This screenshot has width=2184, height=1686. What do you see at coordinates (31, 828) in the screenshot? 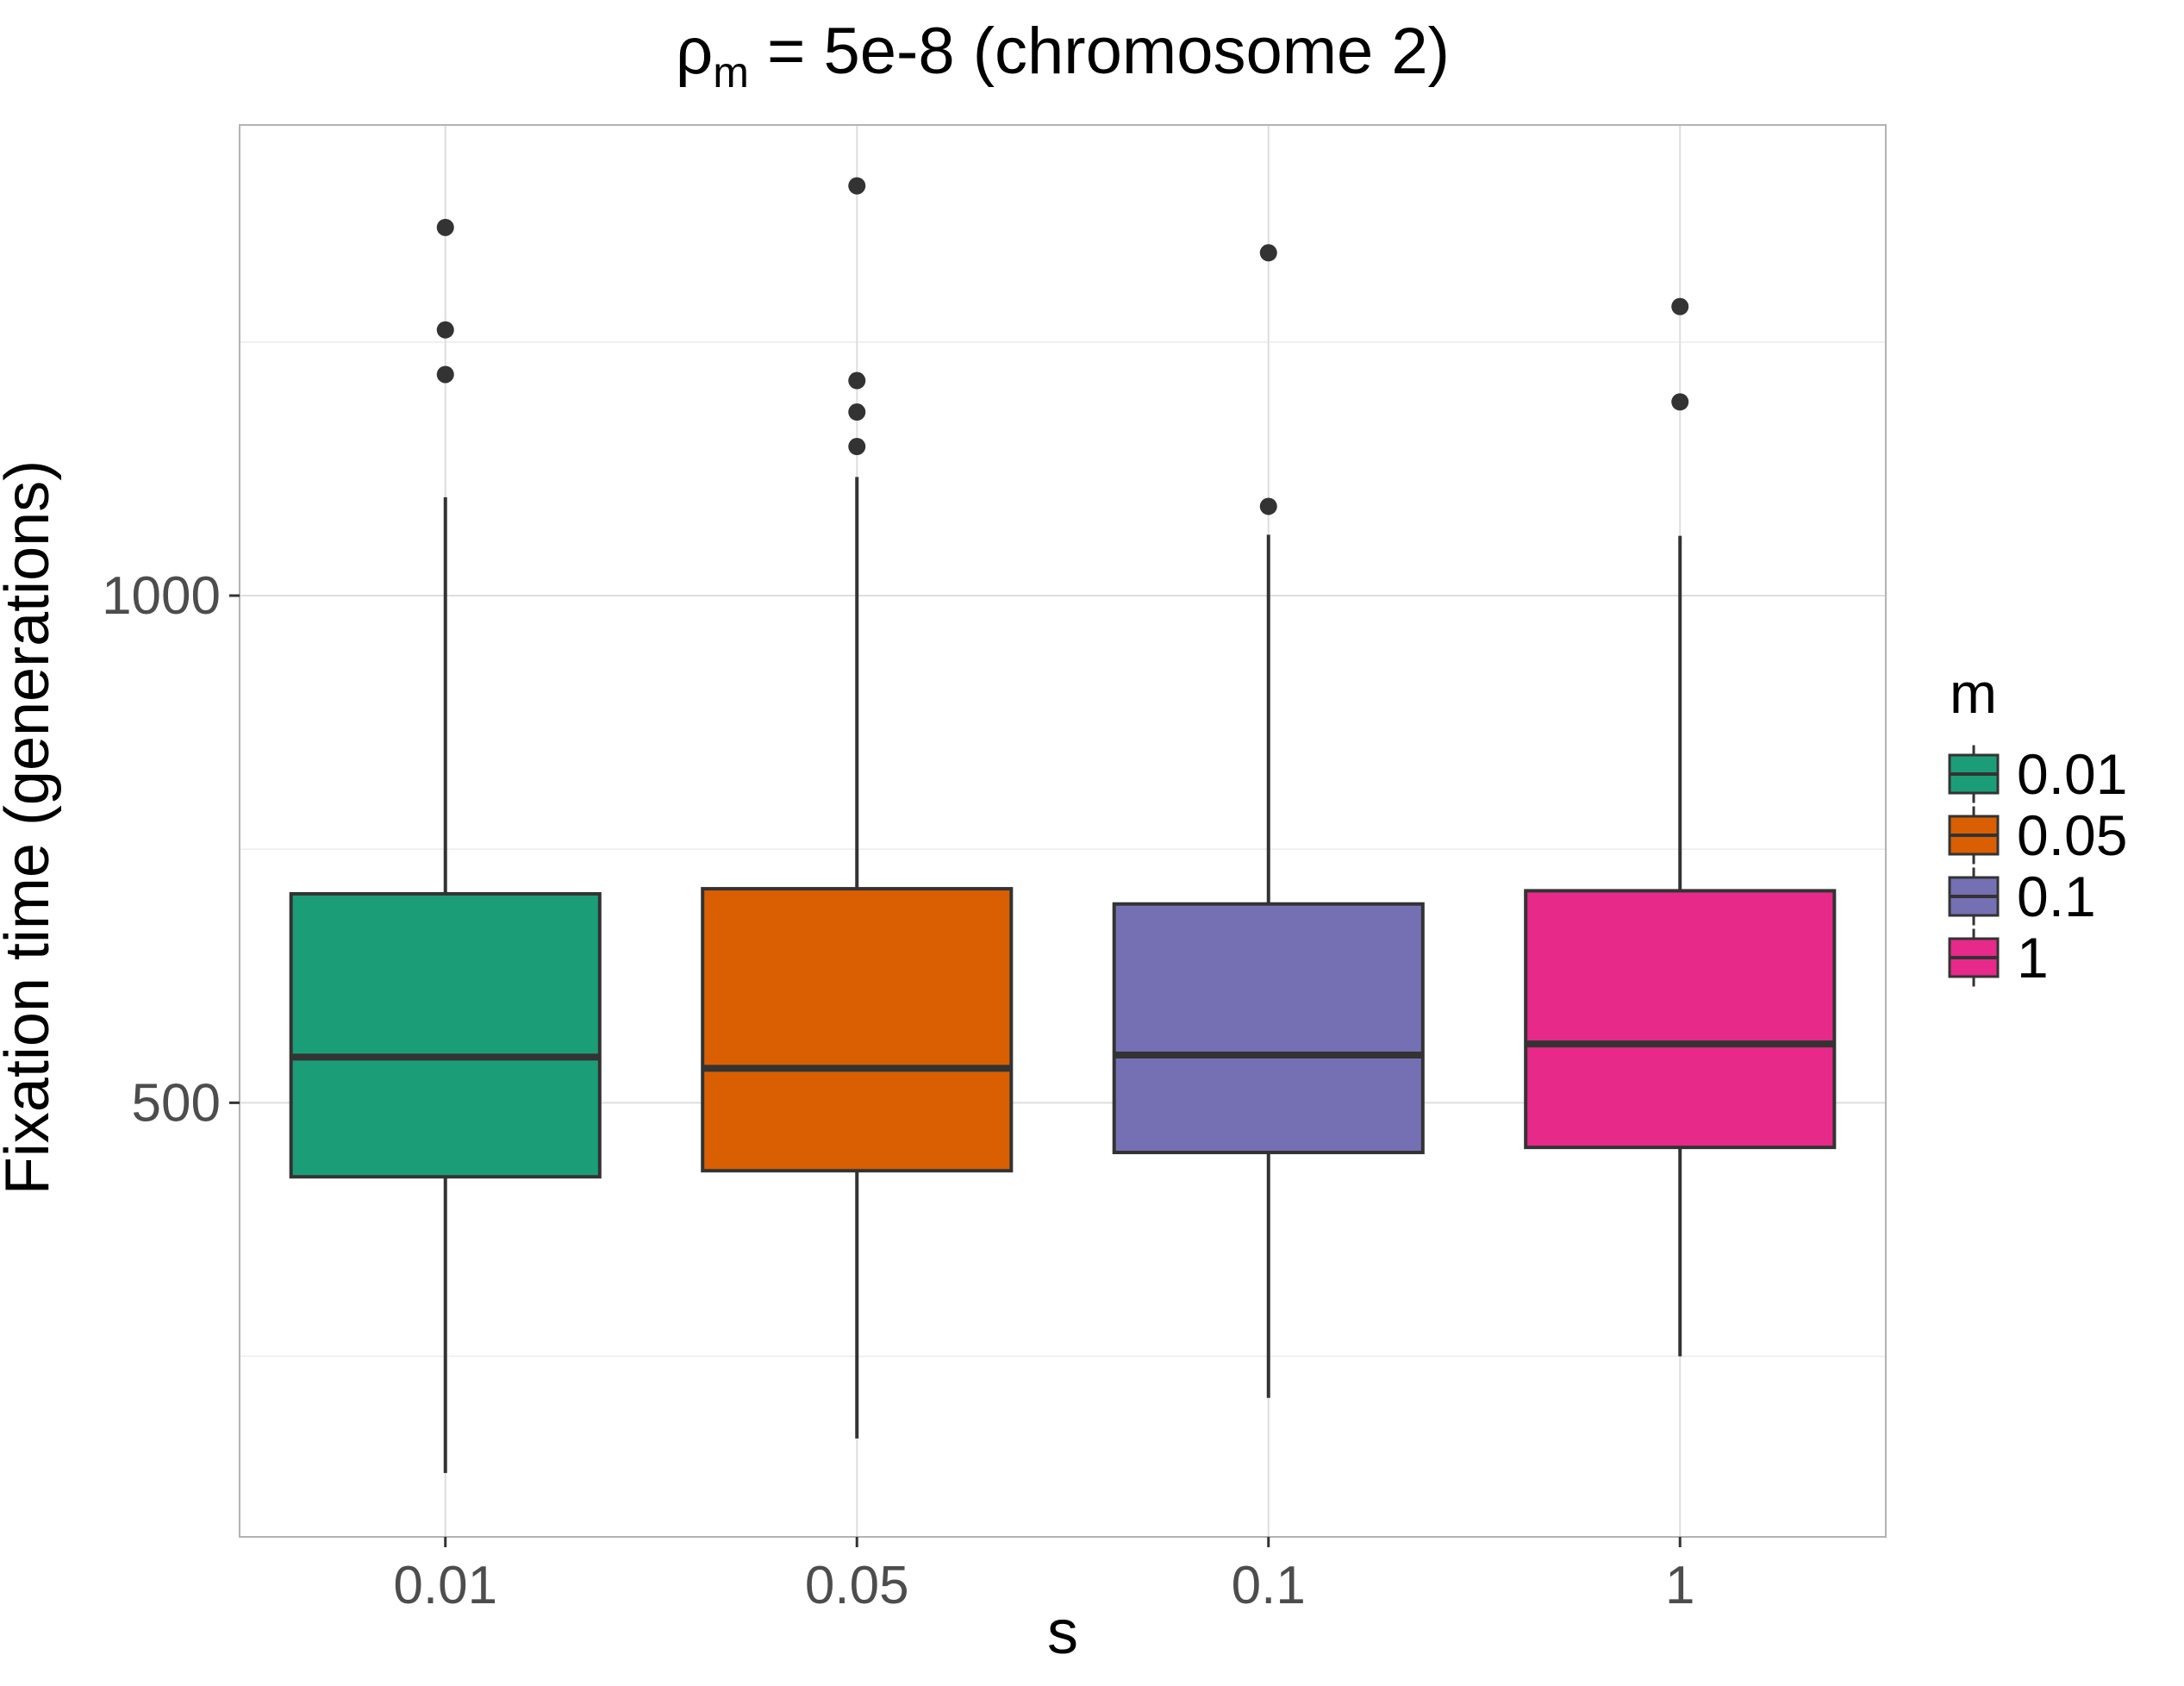
I see `y-axis-title: Fixation time (generations)` at bounding box center [31, 828].